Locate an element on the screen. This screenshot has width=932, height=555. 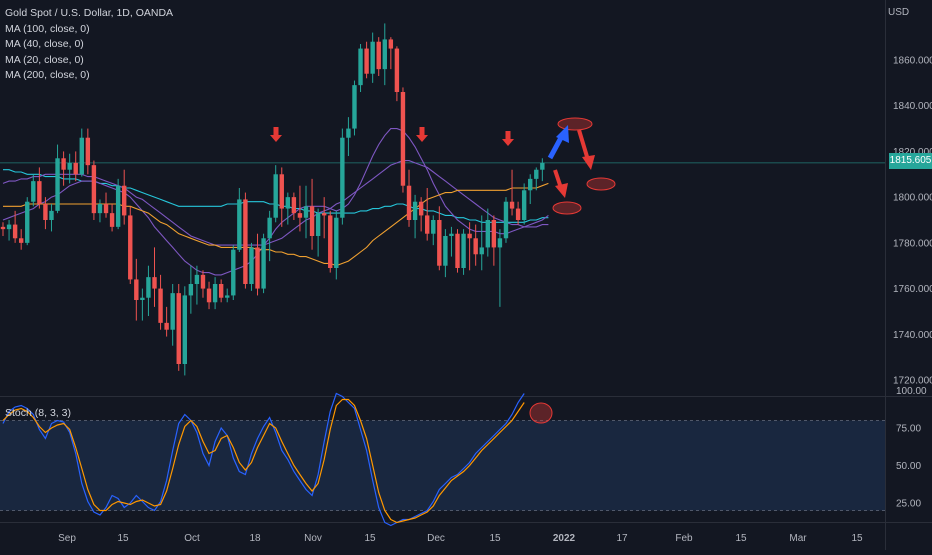
legend-title: Gold Spot / U.S. Dollar, 1D, OANDA is located at coordinates (89, 13).